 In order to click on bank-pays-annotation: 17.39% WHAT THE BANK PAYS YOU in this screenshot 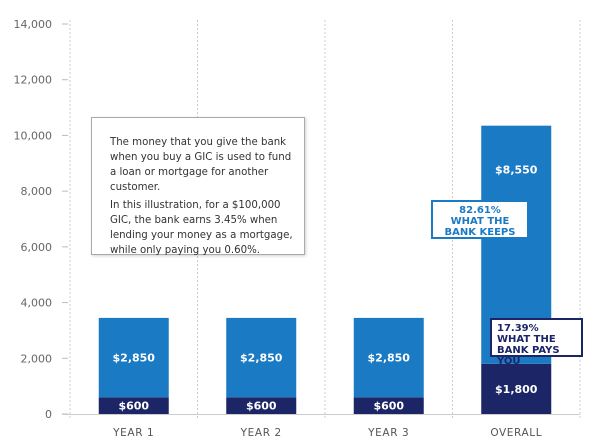, I will do `click(536, 342)`.